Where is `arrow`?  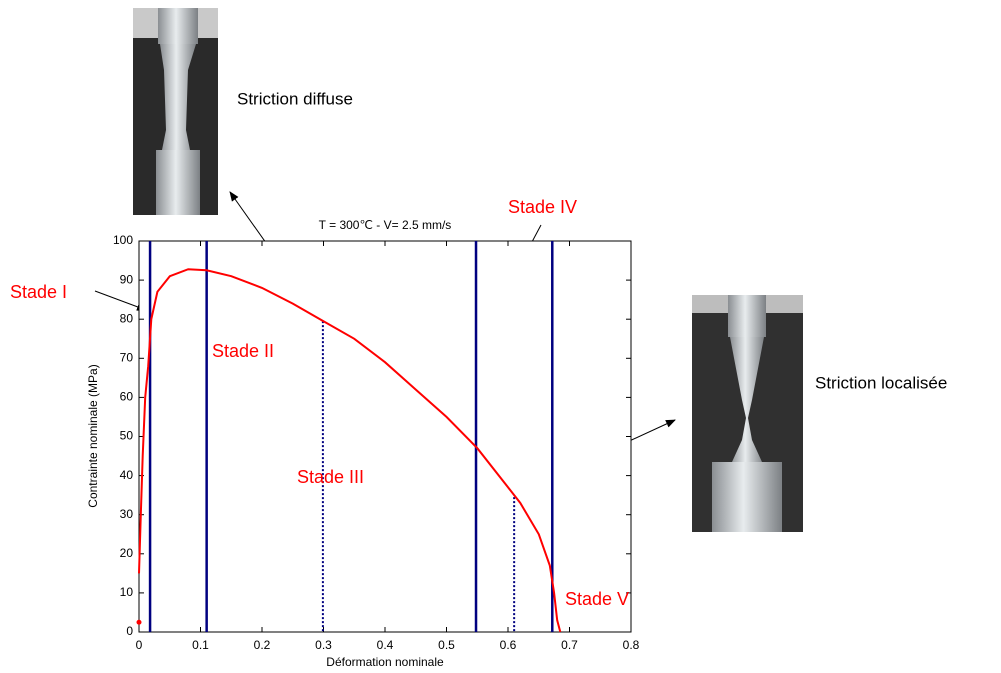
arrow is located at coordinates (120, 300).